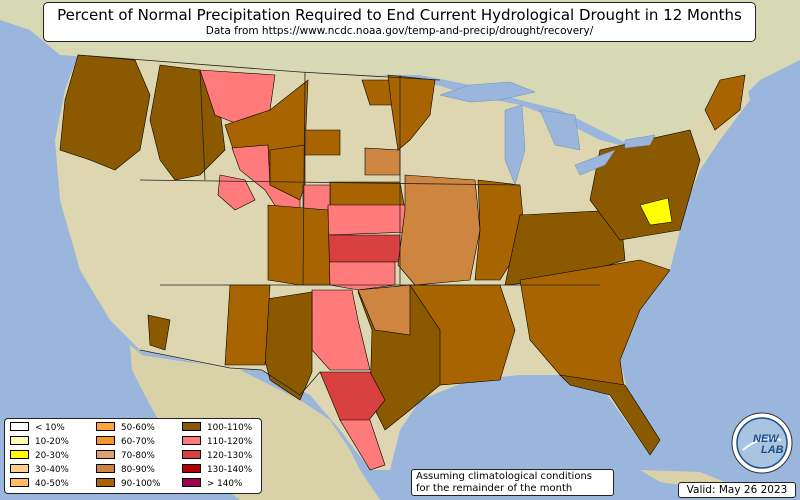  What do you see at coordinates (322, 142) in the screenshot?
I see `region-dakota` at bounding box center [322, 142].